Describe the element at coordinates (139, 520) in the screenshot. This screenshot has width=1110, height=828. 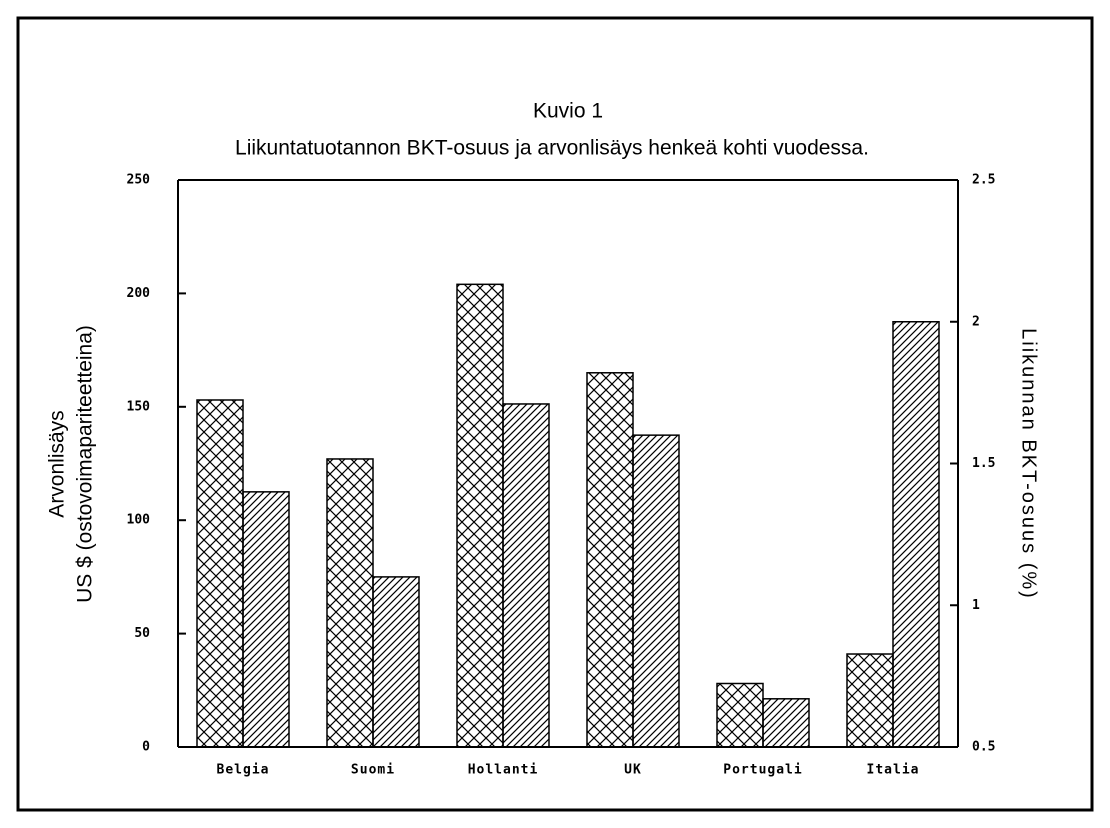
I see `y-tick-label: 100` at that location.